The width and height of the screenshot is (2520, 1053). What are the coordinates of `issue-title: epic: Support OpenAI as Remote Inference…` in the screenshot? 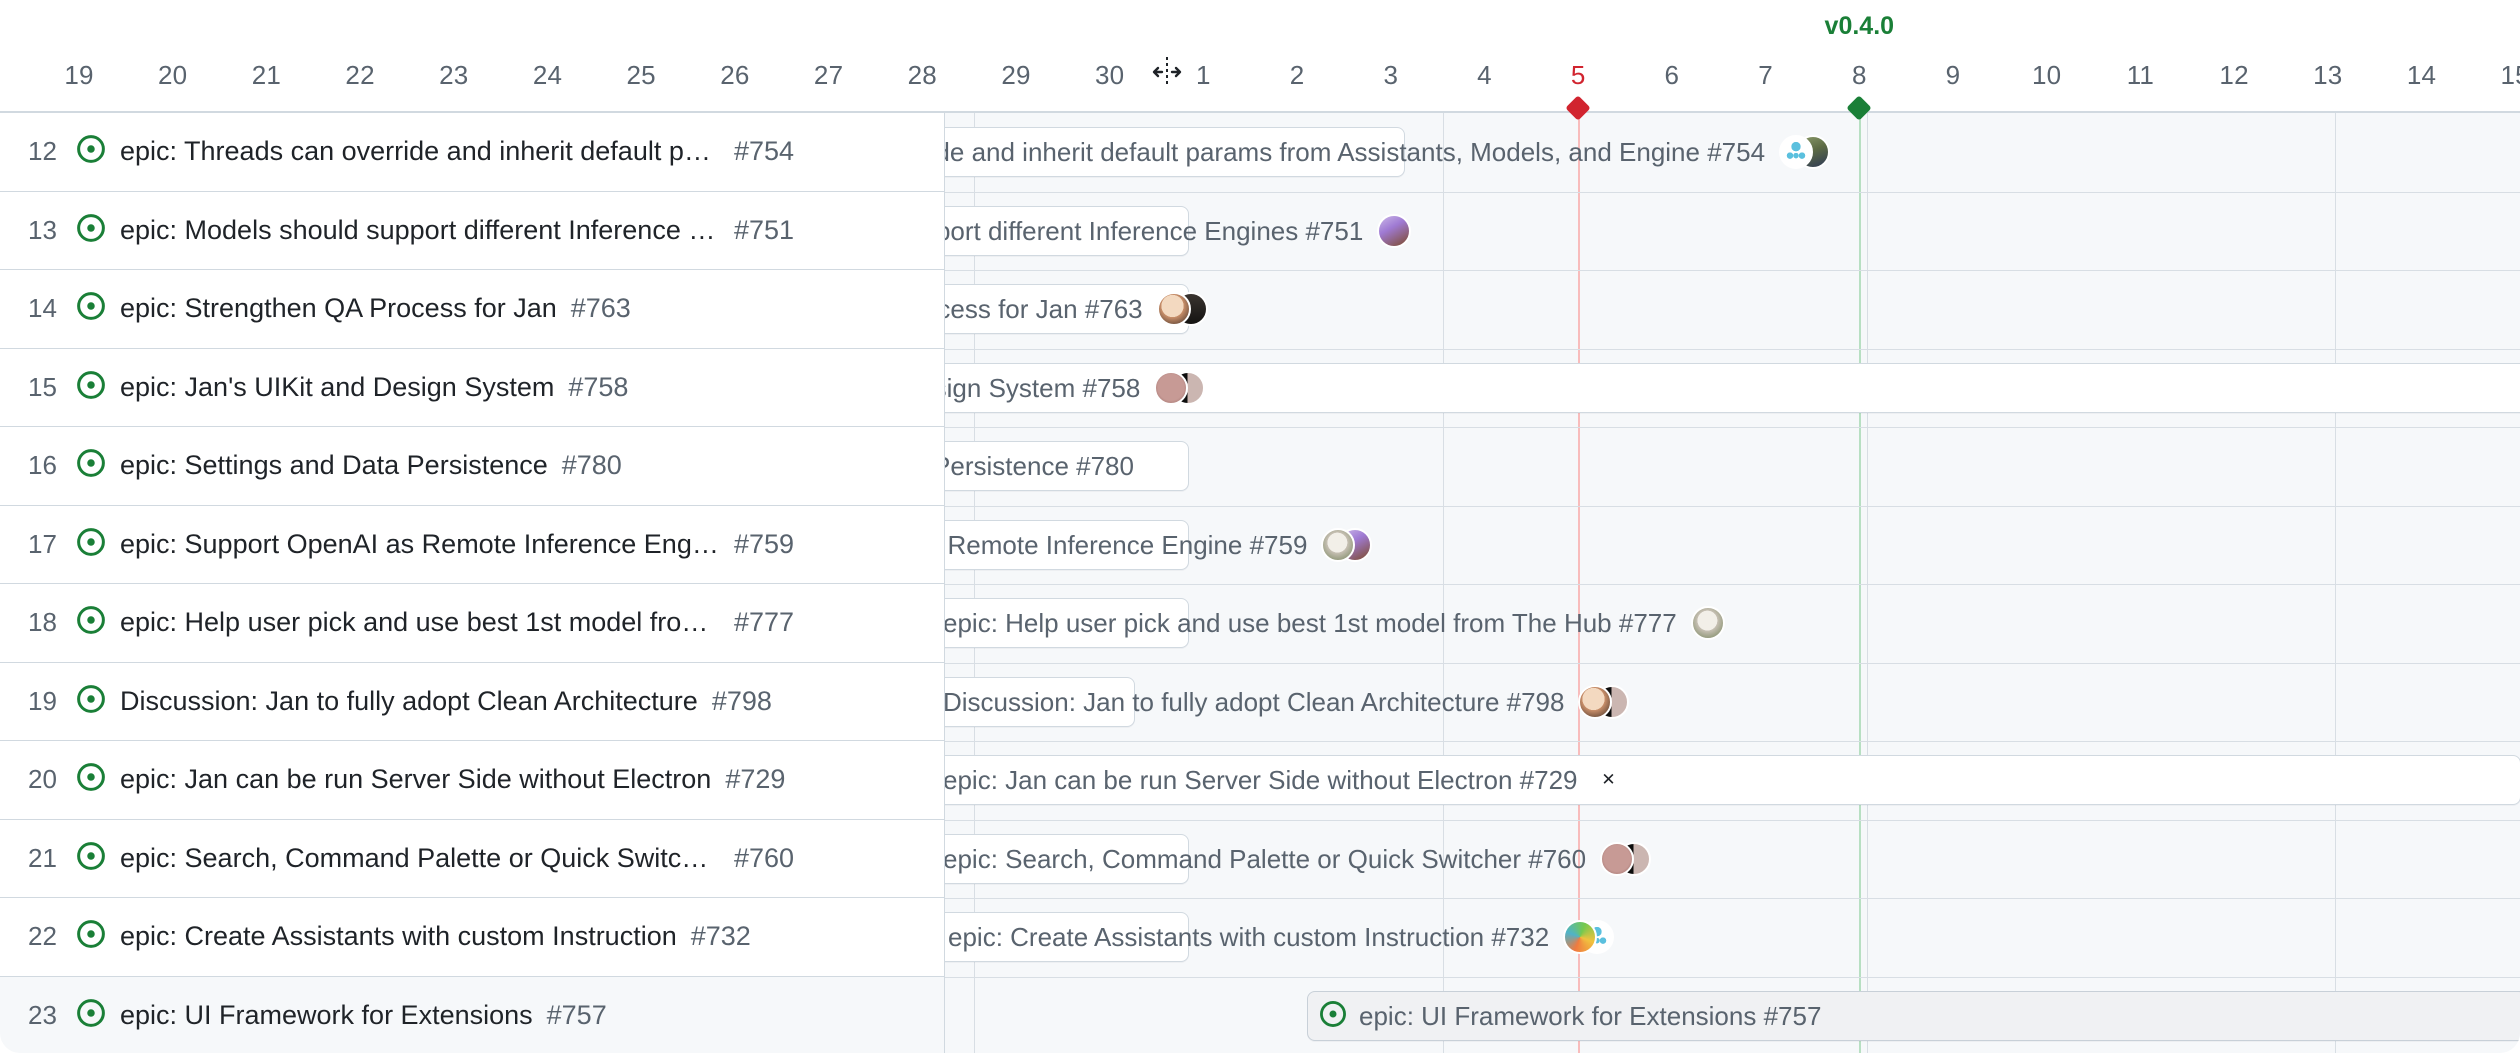 It's located at (420, 543).